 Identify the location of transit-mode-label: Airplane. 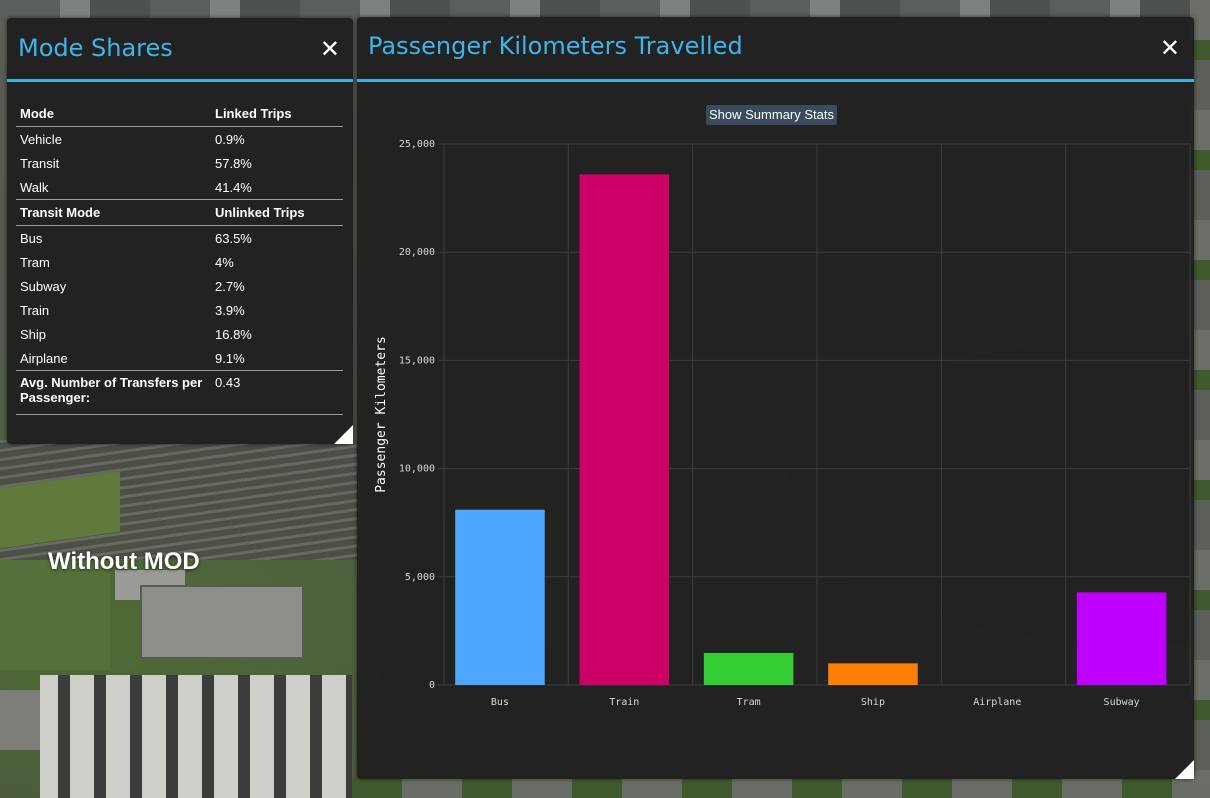
(44, 358).